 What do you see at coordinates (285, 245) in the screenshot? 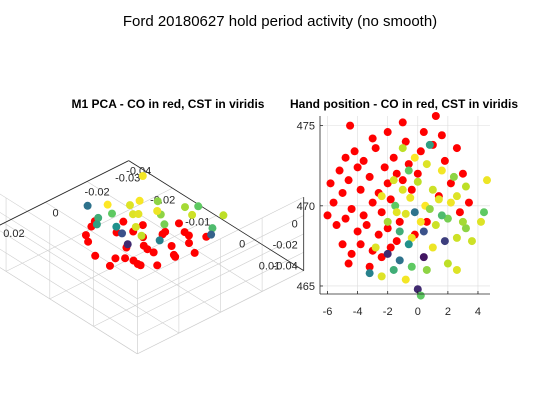
I see `z-tick-label: -0.02` at bounding box center [285, 245].